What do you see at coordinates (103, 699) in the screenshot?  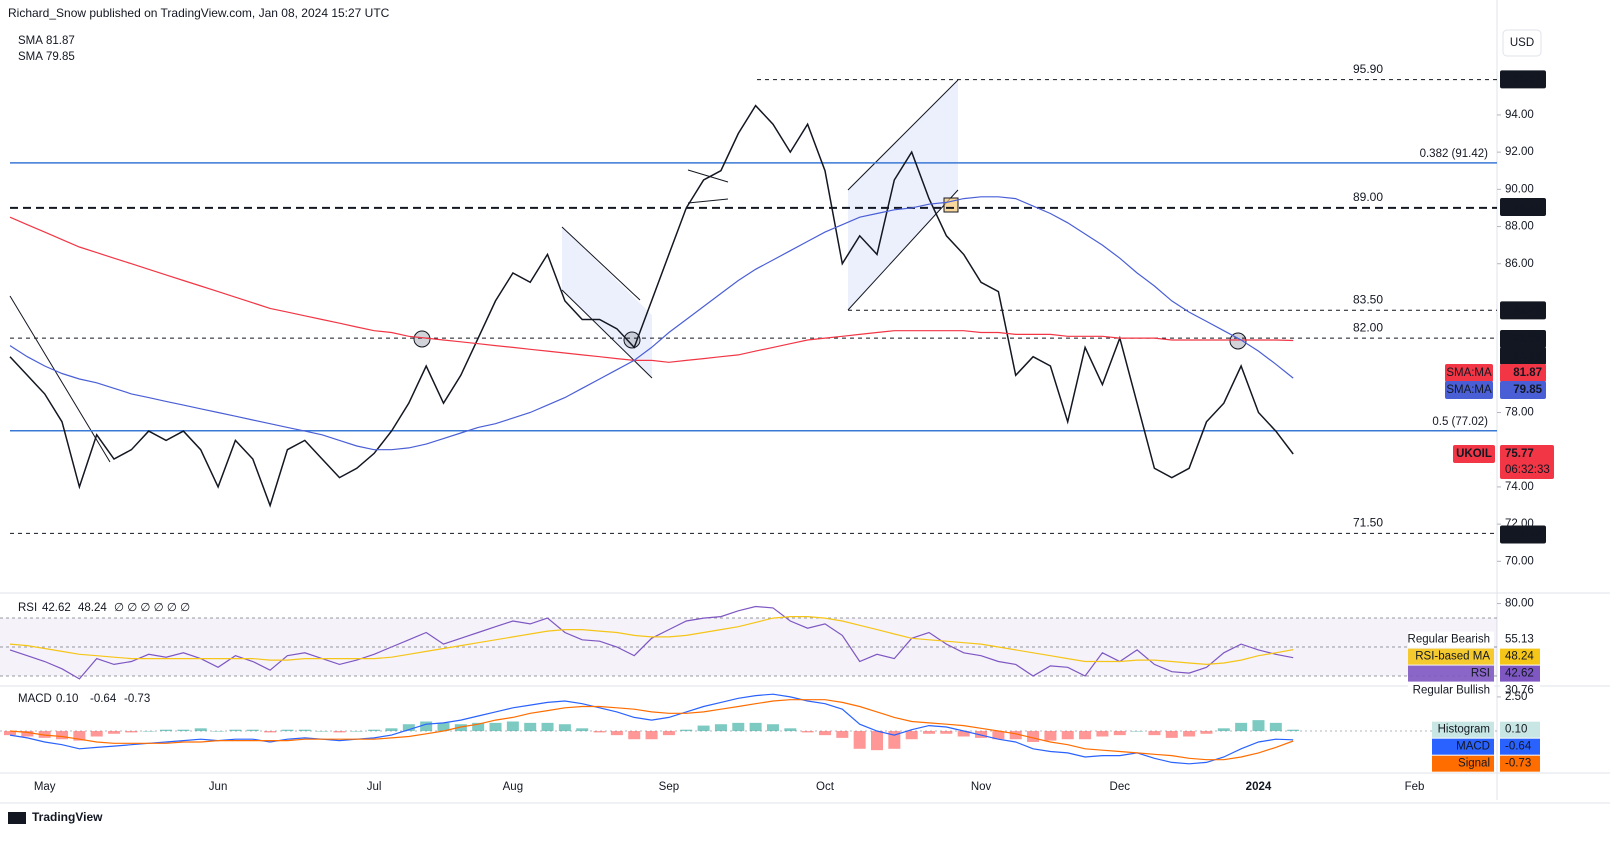 I see `pane-legend-value: -0.64` at bounding box center [103, 699].